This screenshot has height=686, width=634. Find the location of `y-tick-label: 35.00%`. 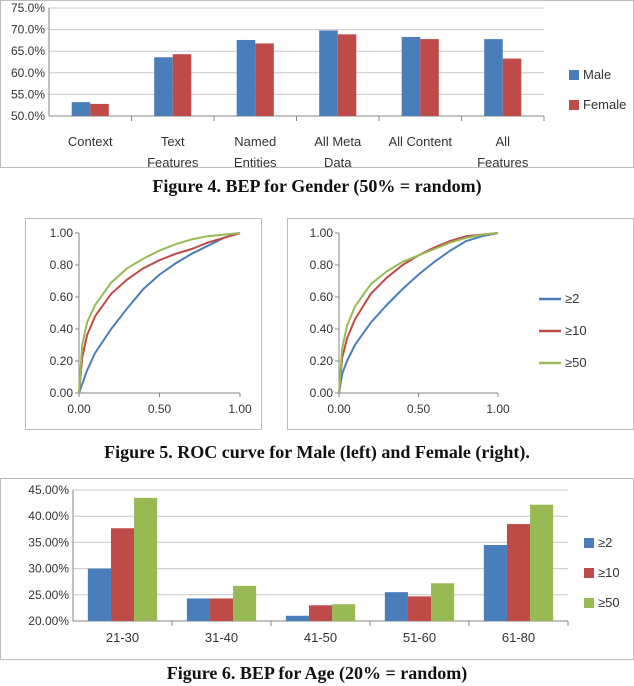

y-tick-label: 35.00% is located at coordinates (48, 542).